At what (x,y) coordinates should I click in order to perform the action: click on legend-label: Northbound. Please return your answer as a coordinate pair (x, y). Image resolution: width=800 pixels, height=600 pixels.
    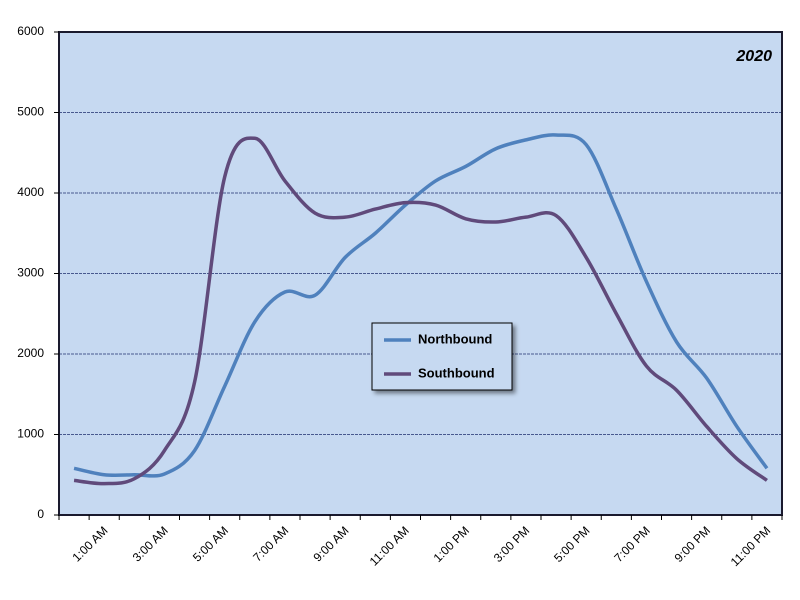
    Looking at the image, I should click on (455, 338).